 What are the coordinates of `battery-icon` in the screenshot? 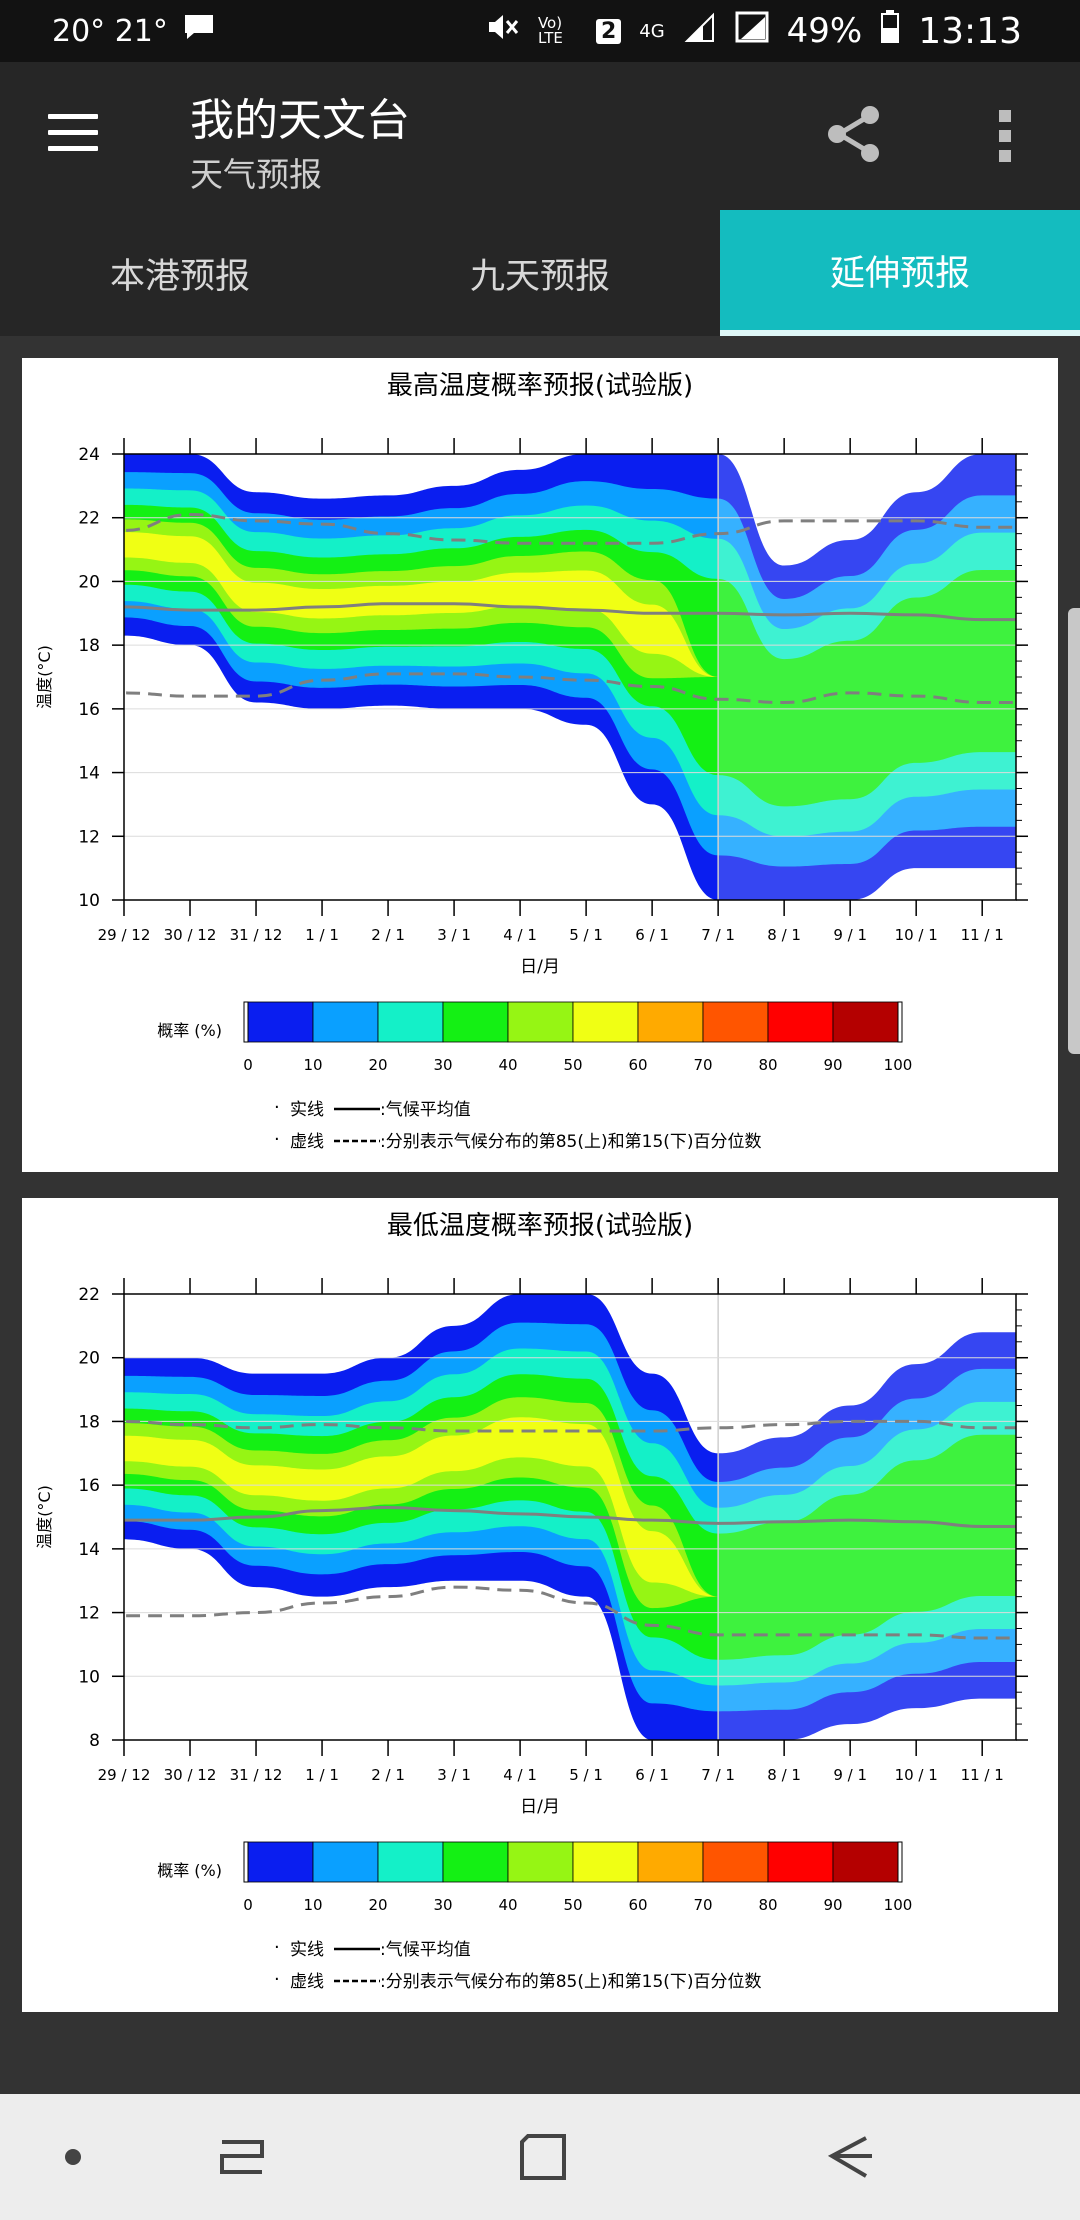 It's located at (890, 31).